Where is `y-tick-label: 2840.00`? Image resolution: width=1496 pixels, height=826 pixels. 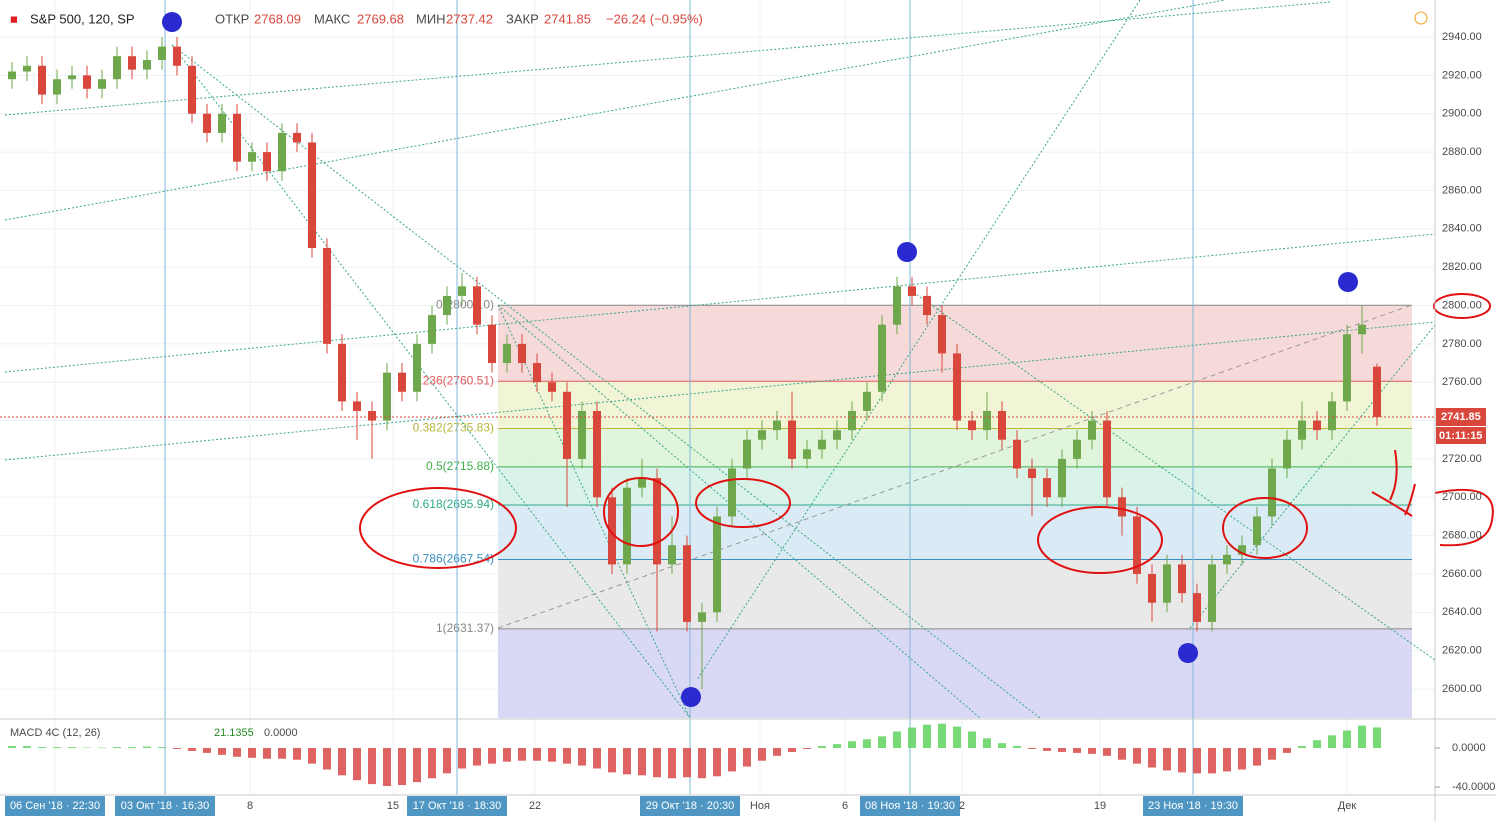 y-tick-label: 2840.00 is located at coordinates (1462, 229).